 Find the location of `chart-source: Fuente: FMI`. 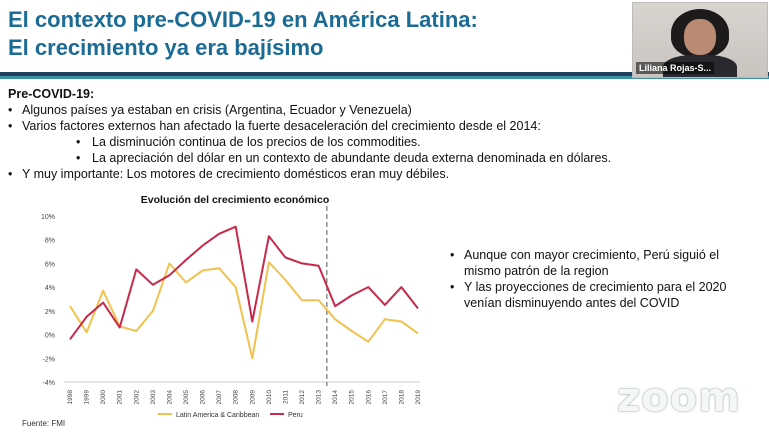

chart-source: Fuente: FMI is located at coordinates (43, 423).